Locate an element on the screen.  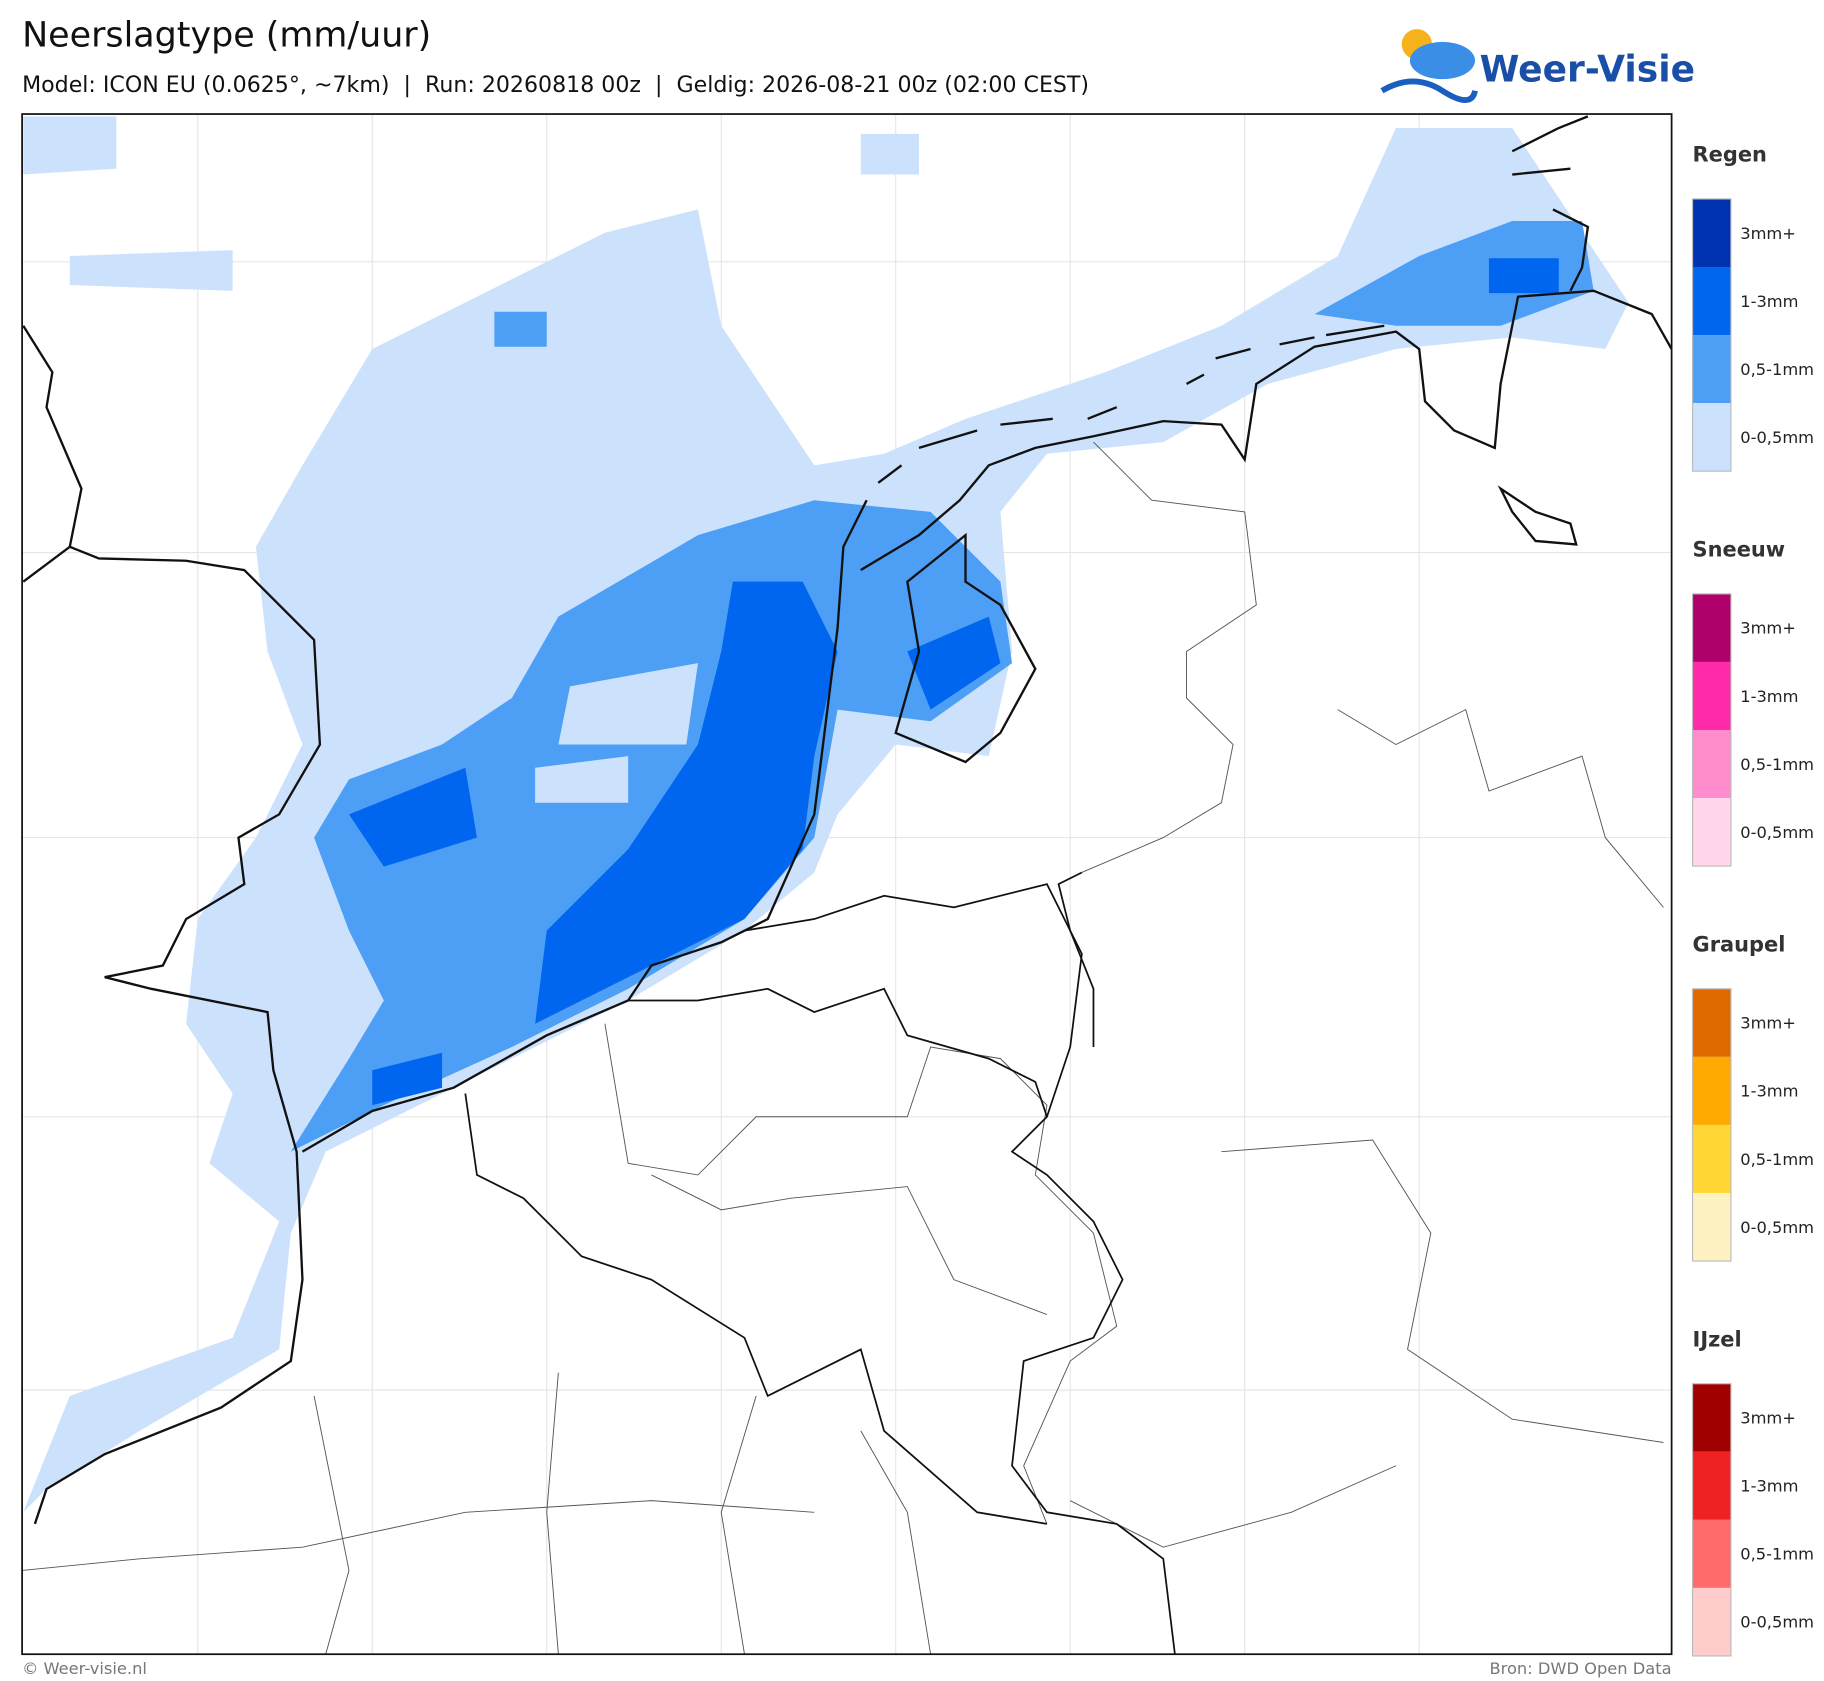
logo: Weer-Visie is located at coordinates (1537, 66).